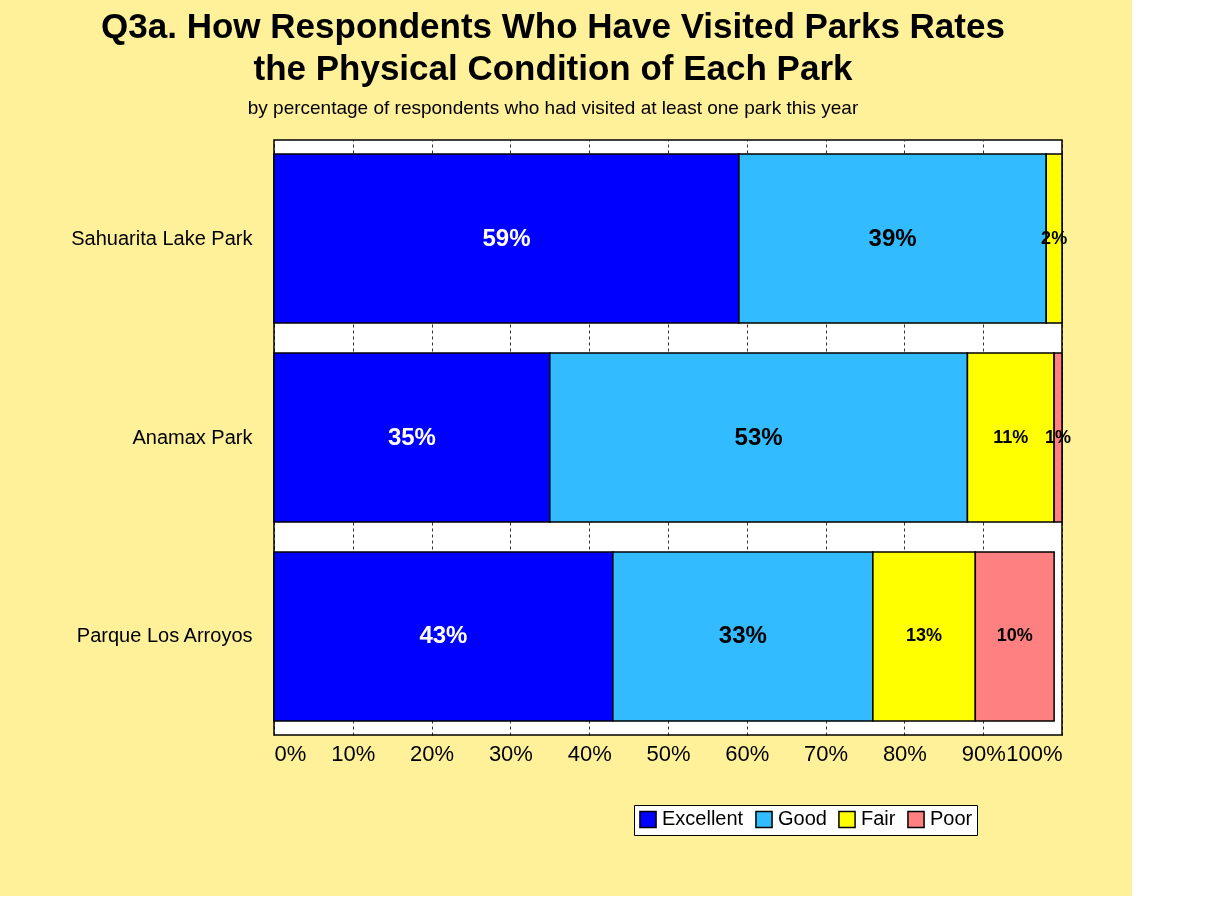  What do you see at coordinates (983, 753) in the screenshot?
I see `x-tick-label: 90%` at bounding box center [983, 753].